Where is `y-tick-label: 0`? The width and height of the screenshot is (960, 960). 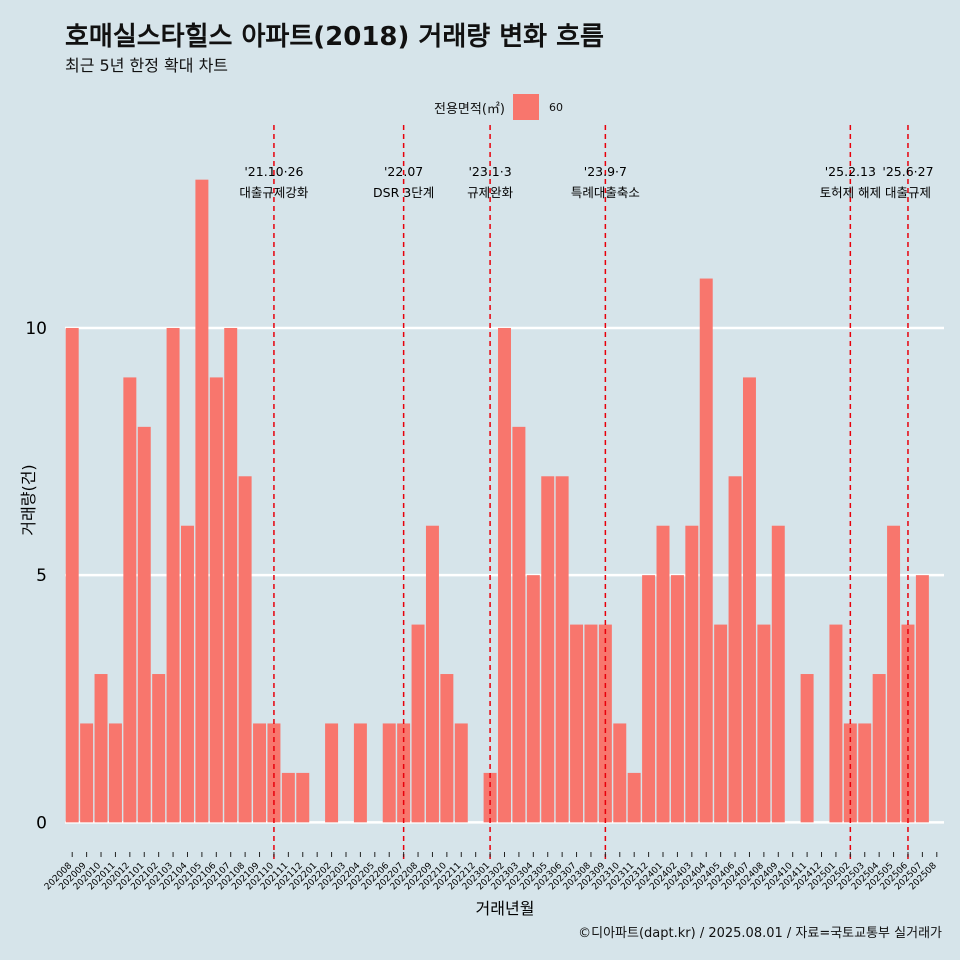
y-tick-label: 0 is located at coordinates (41, 823).